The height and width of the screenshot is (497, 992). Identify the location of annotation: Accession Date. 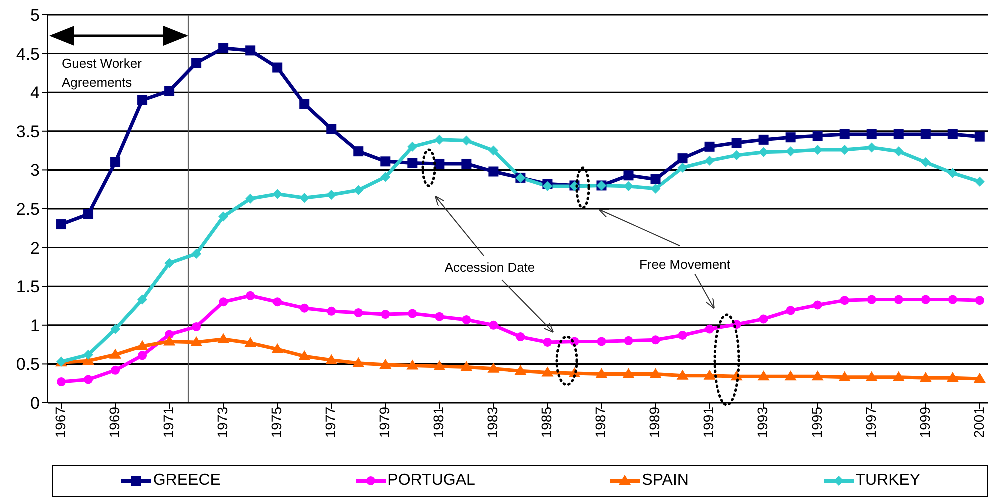
(490, 267).